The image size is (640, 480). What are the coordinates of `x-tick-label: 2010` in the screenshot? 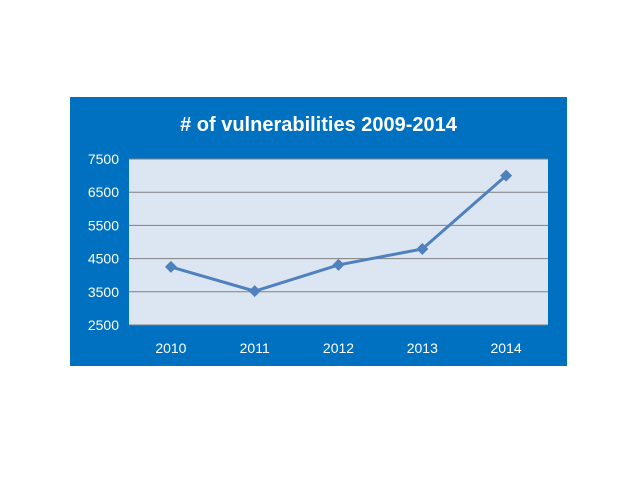 It's located at (170, 348).